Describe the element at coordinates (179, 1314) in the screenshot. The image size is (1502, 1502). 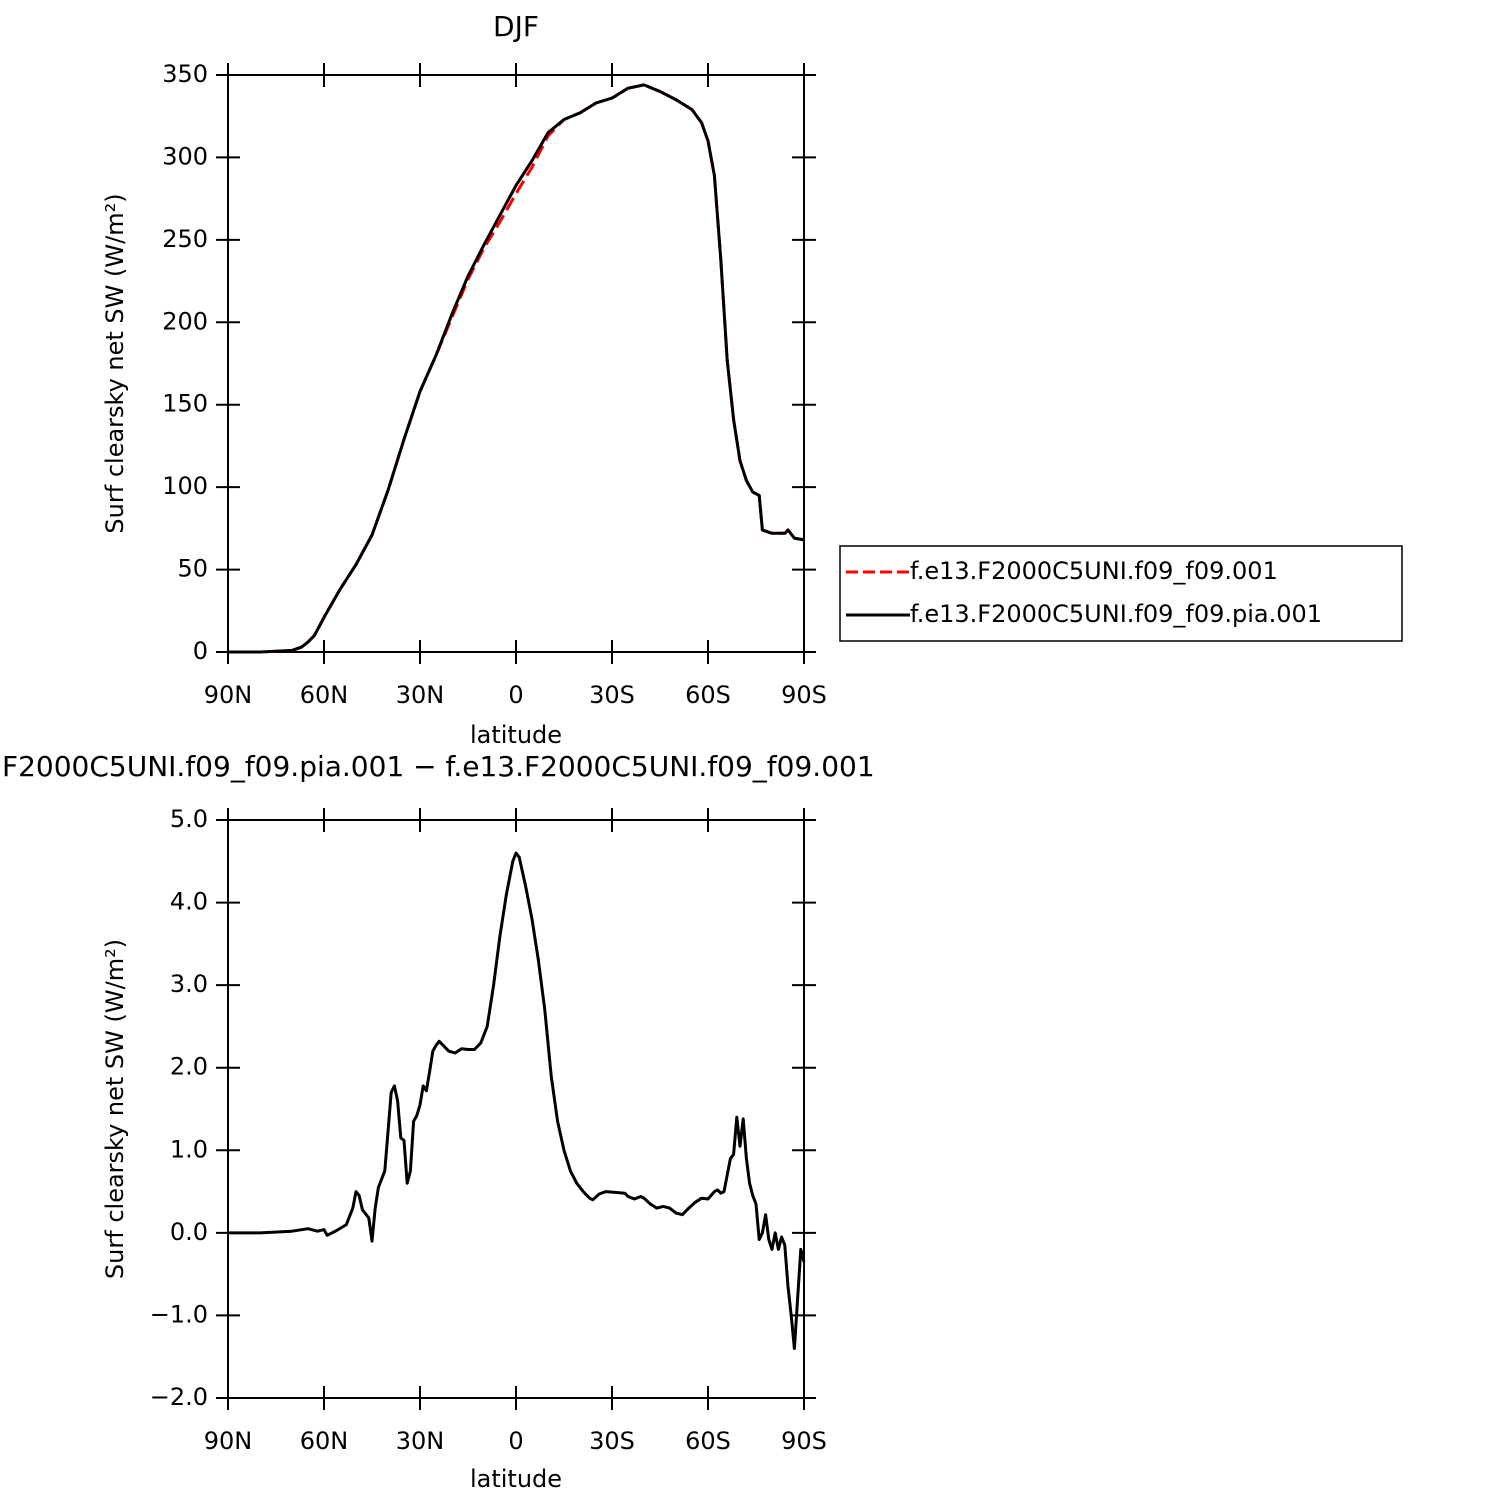
I see `y-tick-label: −1.0` at that location.